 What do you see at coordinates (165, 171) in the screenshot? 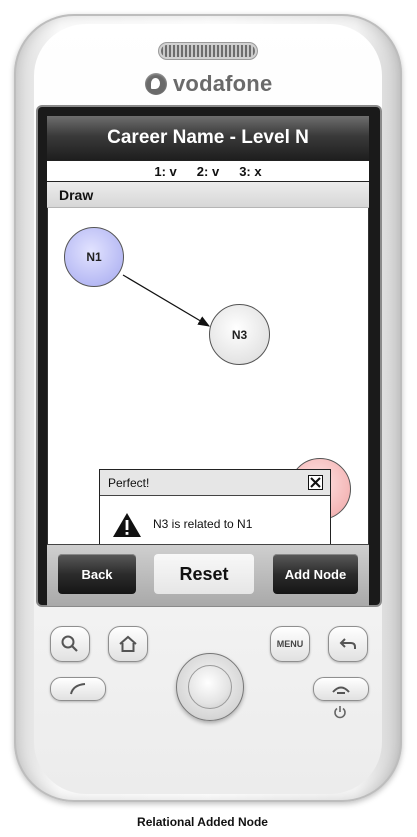
I see `status-item-1: 1: v` at bounding box center [165, 171].